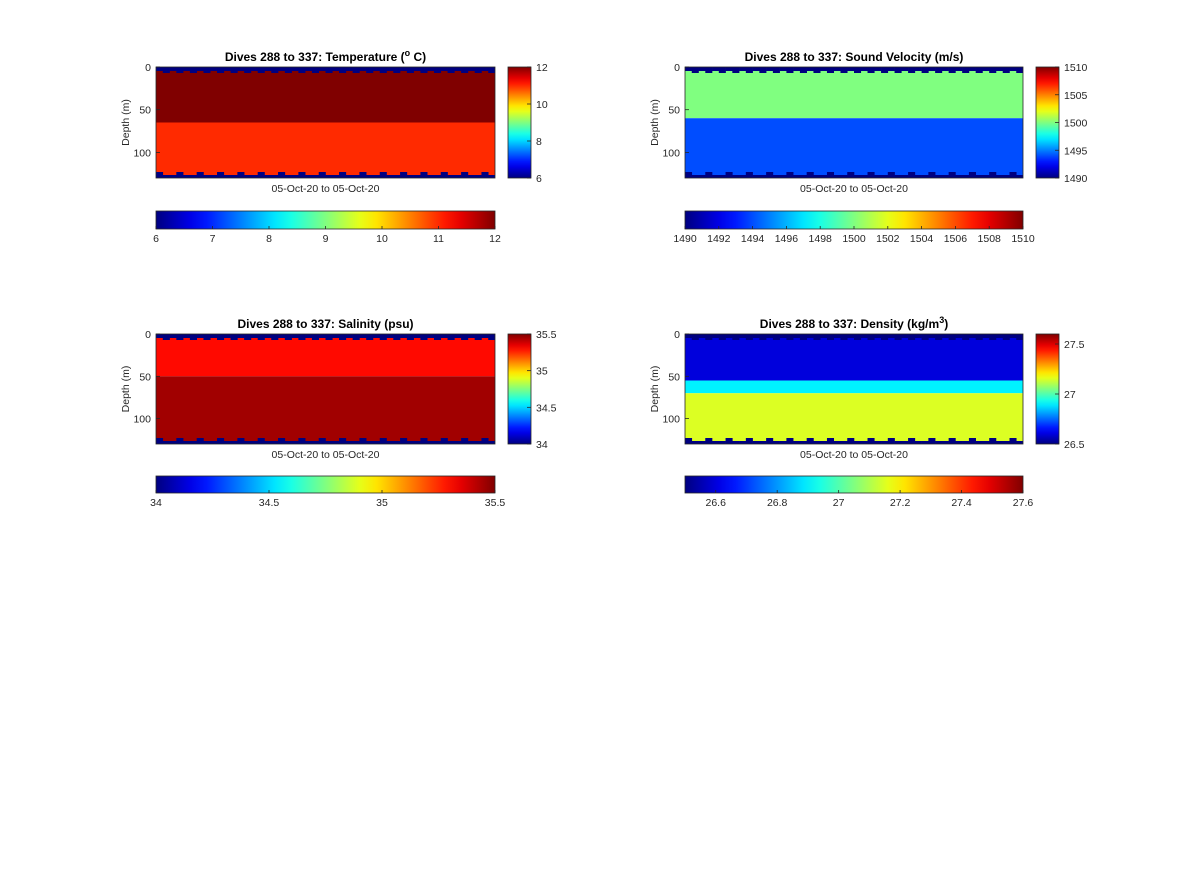 This screenshot has width=1200, height=892. Describe the element at coordinates (495, 503) in the screenshot. I see `bottom-colorbar-tick-label: 35.5` at that location.